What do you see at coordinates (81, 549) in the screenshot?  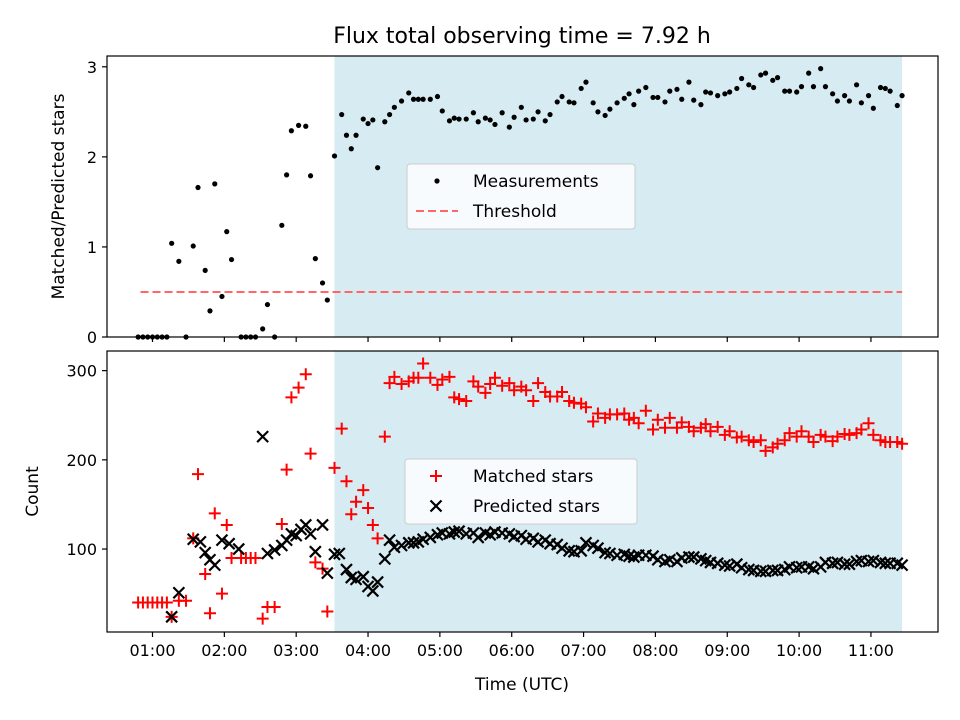 I see `y-tick-label: 100` at bounding box center [81, 549].